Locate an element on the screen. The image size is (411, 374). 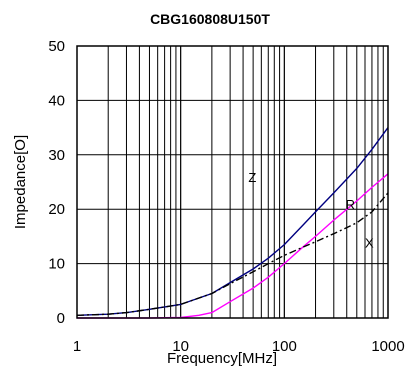
x-tick-label: 1000 is located at coordinates (387, 346).